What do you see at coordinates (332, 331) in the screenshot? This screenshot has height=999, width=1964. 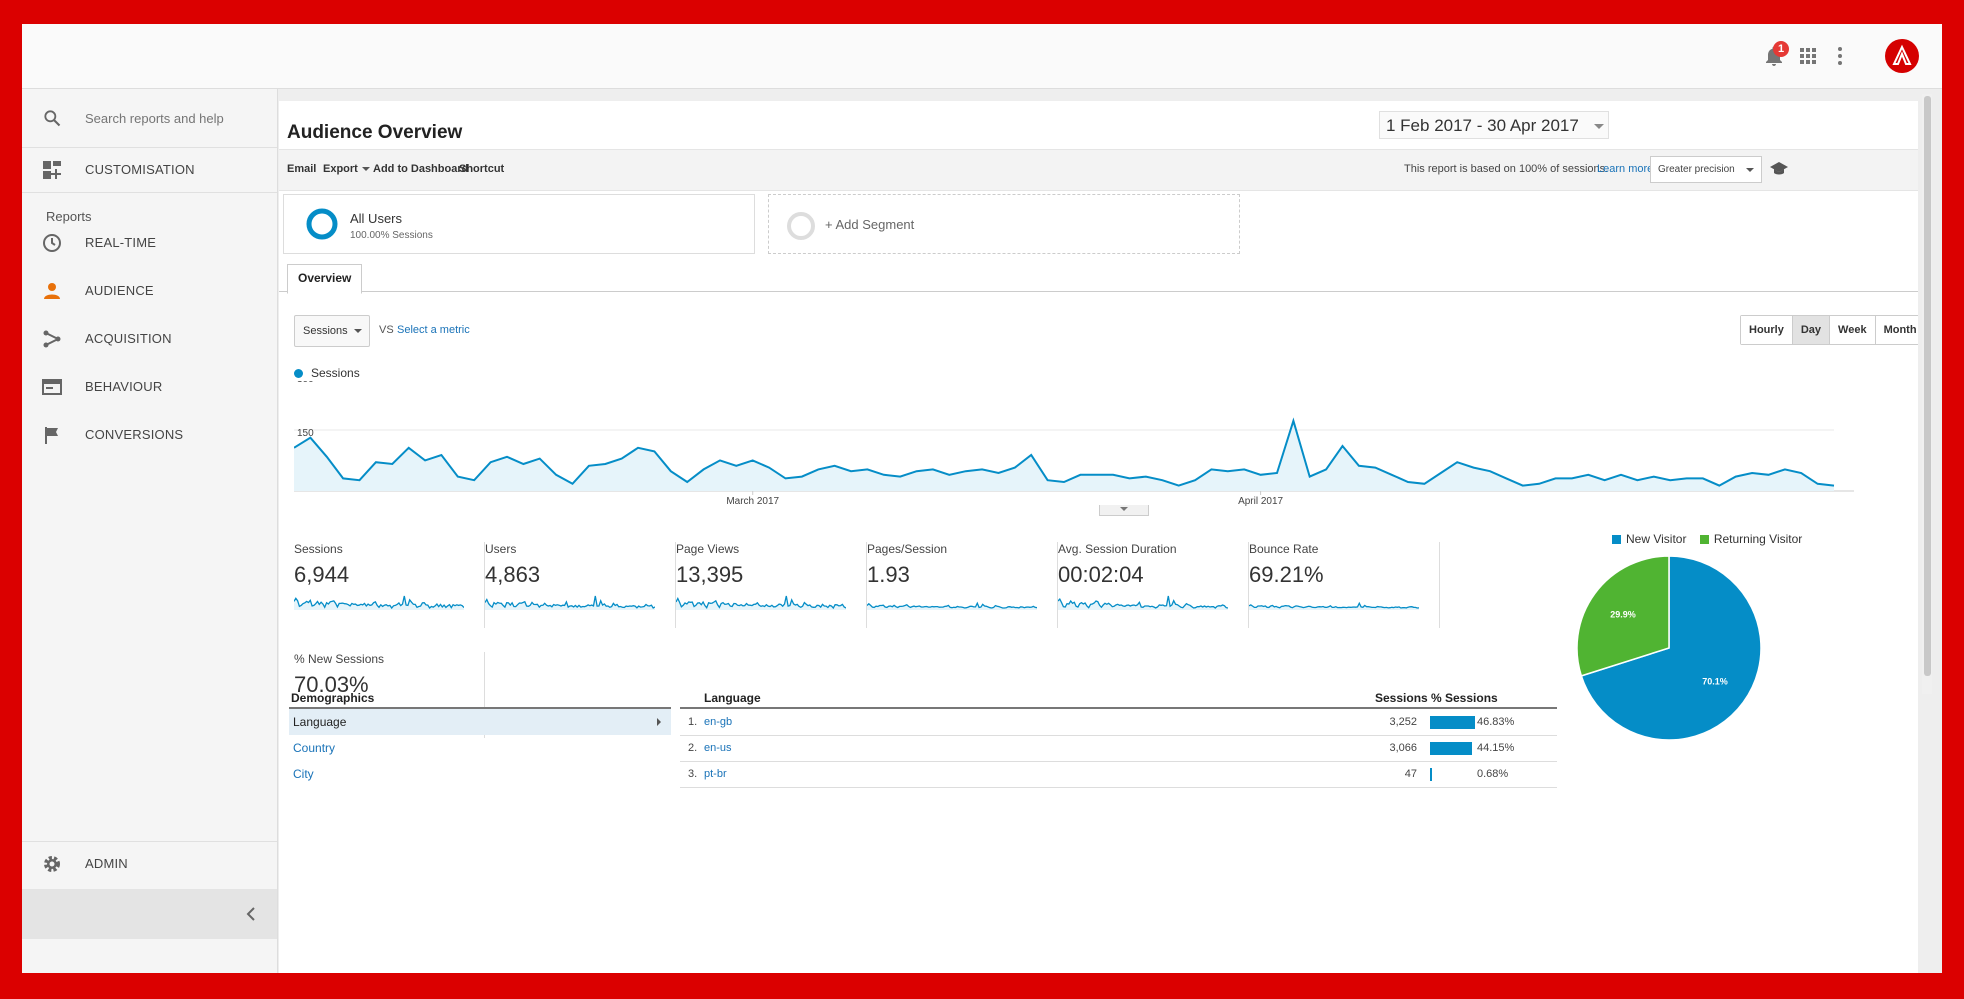 I see `metric-select: Sessions` at bounding box center [332, 331].